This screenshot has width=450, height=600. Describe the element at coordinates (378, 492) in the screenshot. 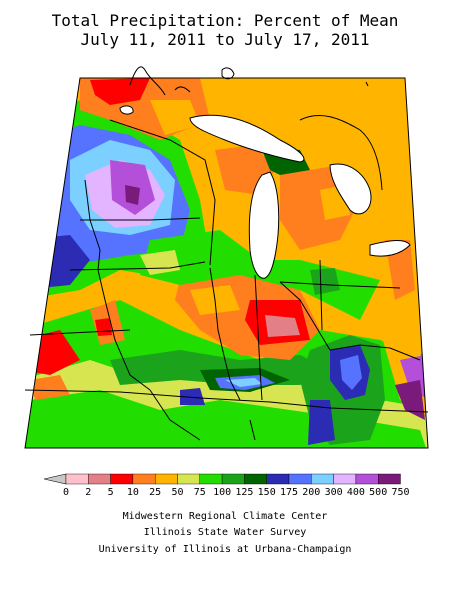

I see `legend-label: 500` at that location.